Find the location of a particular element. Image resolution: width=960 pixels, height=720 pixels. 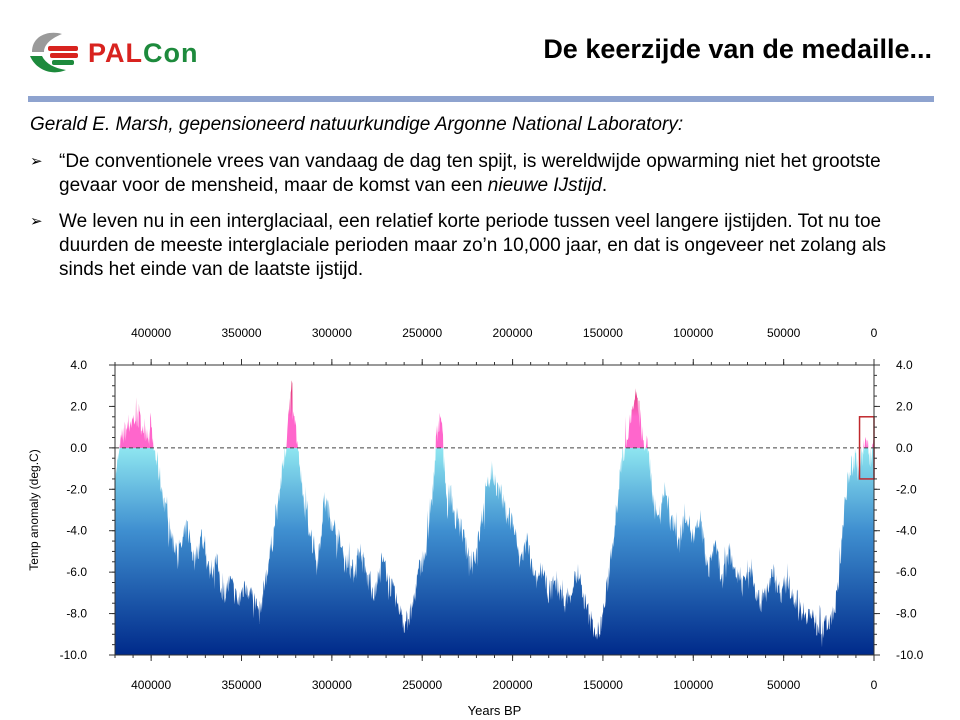

y-tick-label-right: -10.0 is located at coordinates (910, 655).